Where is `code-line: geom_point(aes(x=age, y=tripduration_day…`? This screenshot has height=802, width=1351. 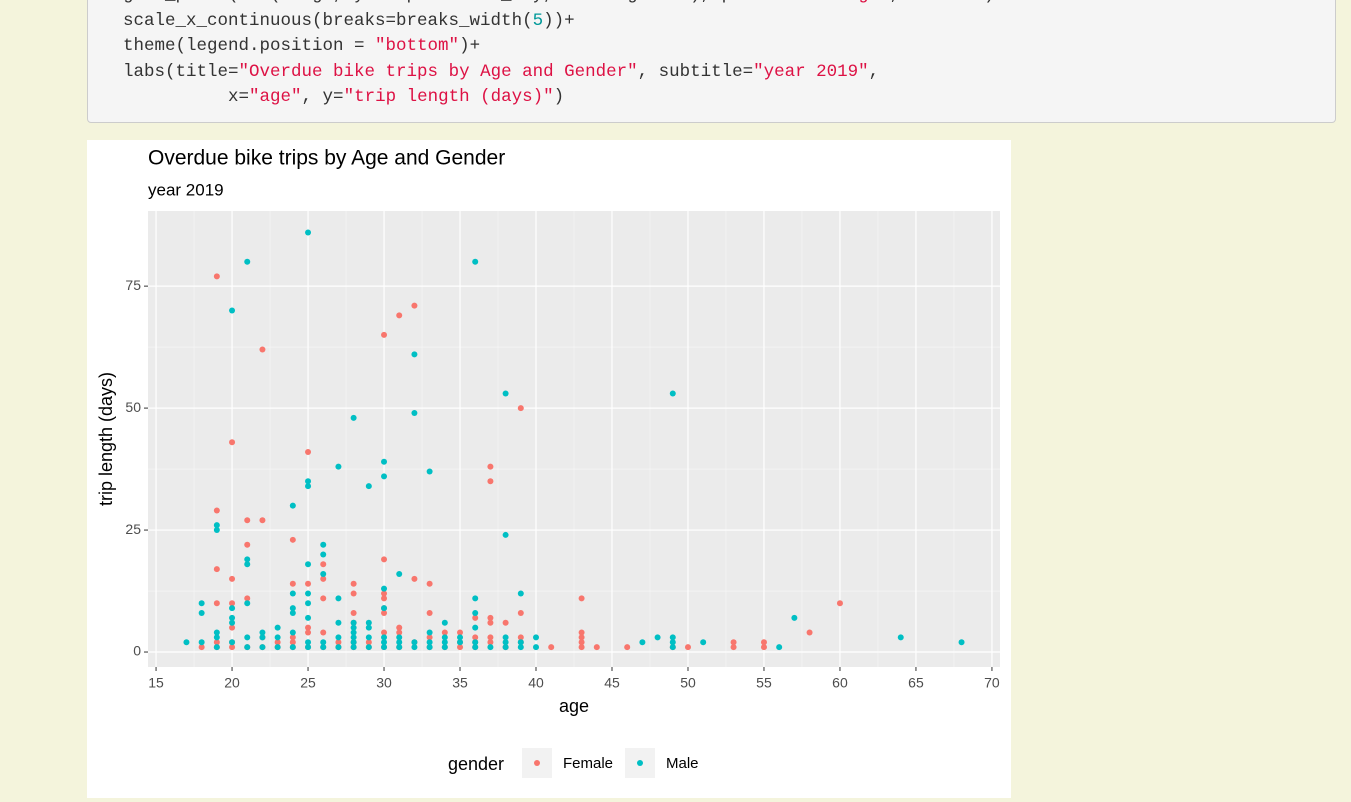 code-line: geom_point(aes(x=age, y=tripduration_day… is located at coordinates (711, 4).